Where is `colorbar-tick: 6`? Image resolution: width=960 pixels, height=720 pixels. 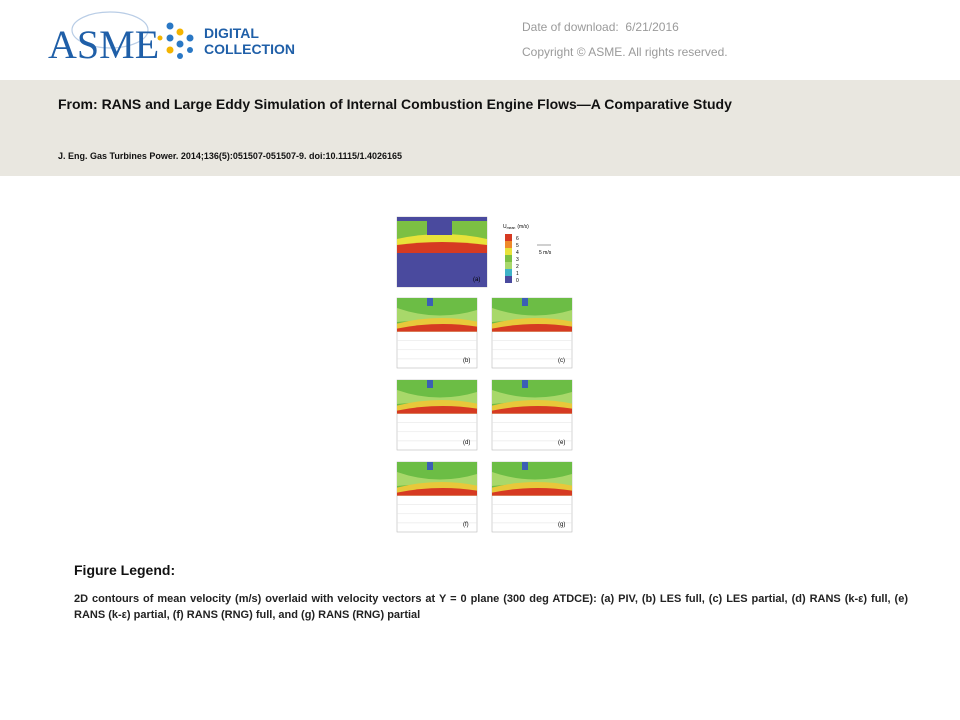
colorbar-tick: 6 is located at coordinates (517, 239).